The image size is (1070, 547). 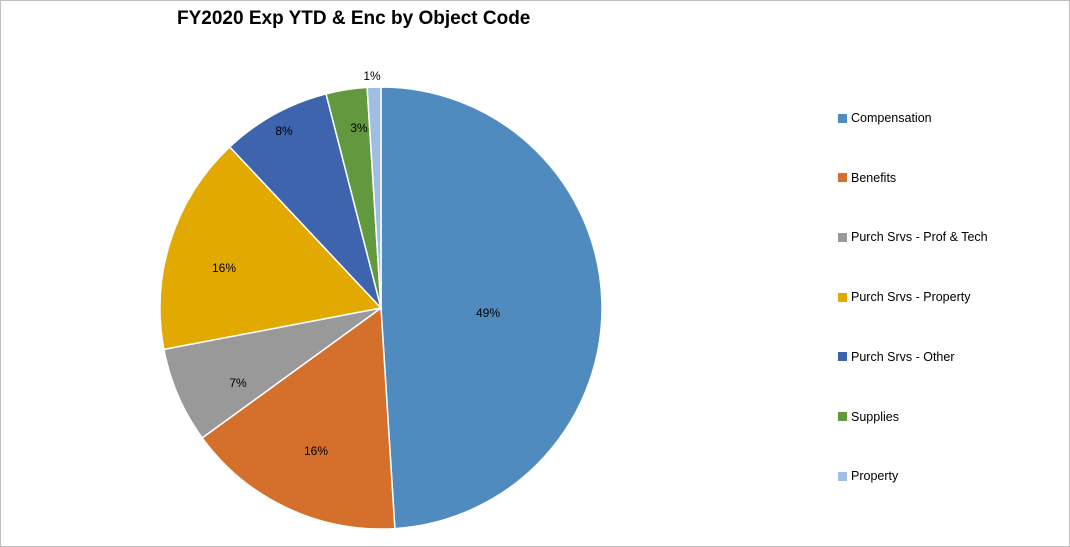 What do you see at coordinates (891, 118) in the screenshot?
I see `legend-label: Compensation` at bounding box center [891, 118].